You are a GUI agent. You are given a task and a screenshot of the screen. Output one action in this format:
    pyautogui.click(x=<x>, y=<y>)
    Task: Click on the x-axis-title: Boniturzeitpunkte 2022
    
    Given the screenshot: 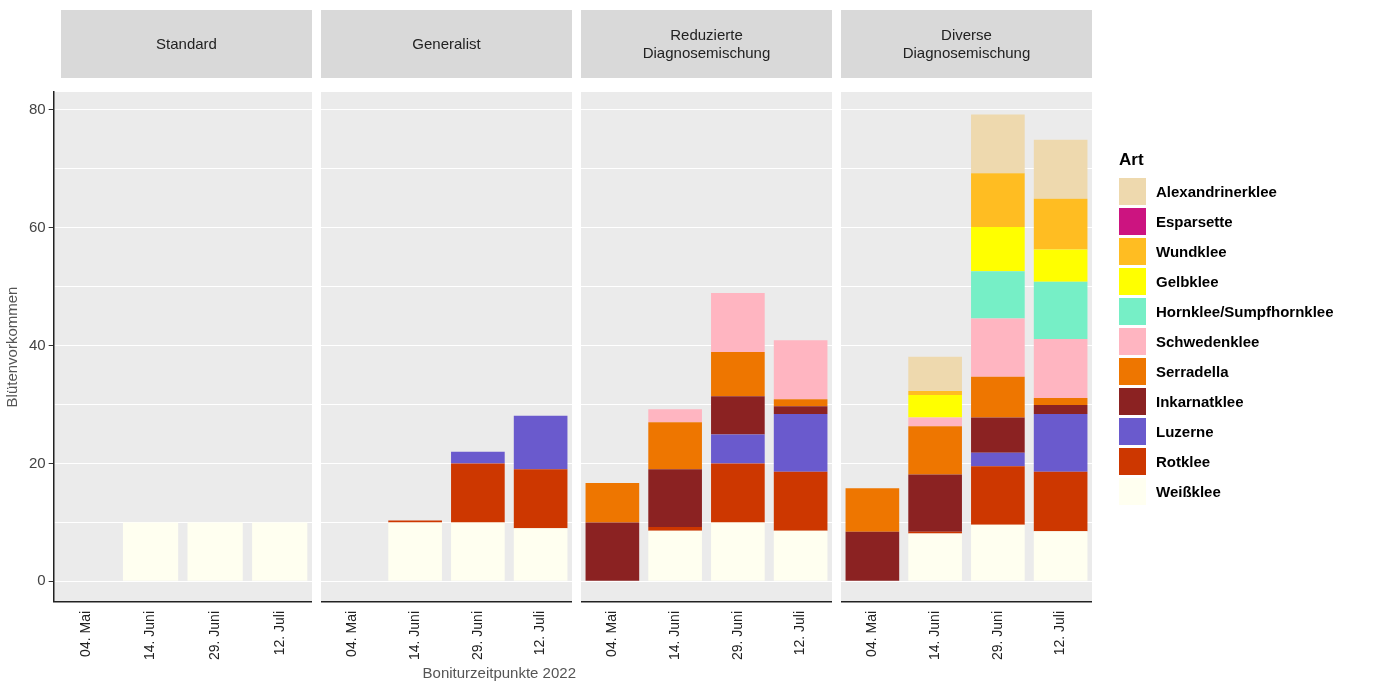 What is the action you would take?
    pyautogui.click(x=499, y=672)
    